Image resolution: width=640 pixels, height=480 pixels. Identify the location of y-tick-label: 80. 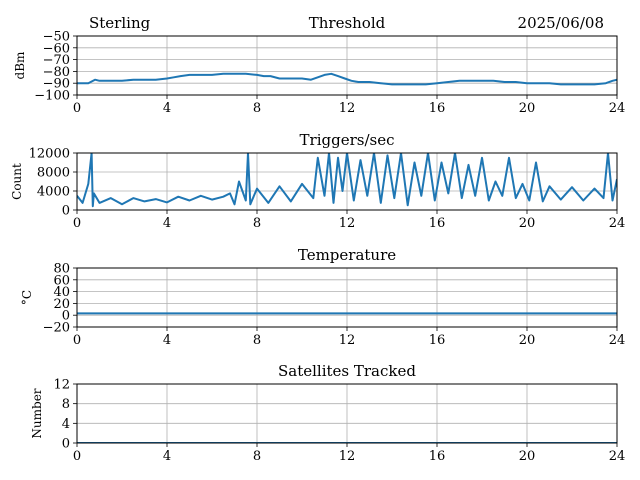
(61, 269).